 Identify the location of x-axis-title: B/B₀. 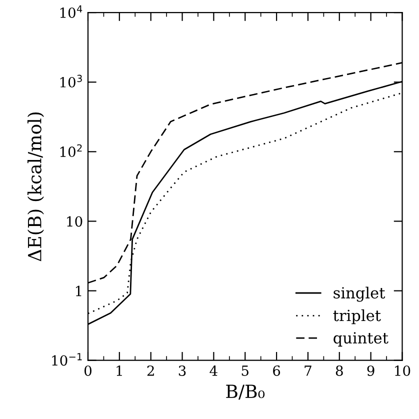
(245, 392).